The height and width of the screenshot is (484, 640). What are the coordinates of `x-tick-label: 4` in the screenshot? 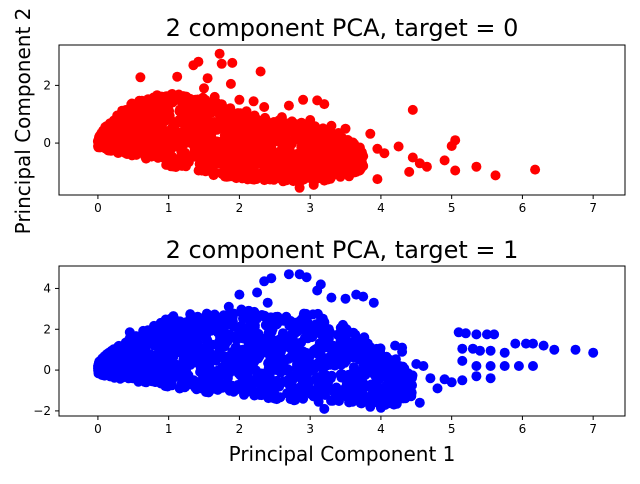 It's located at (381, 429).